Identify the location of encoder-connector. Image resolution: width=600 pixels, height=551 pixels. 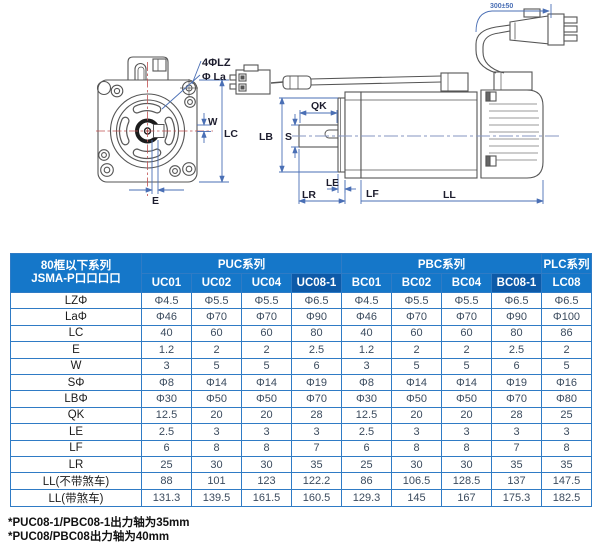
(250, 79).